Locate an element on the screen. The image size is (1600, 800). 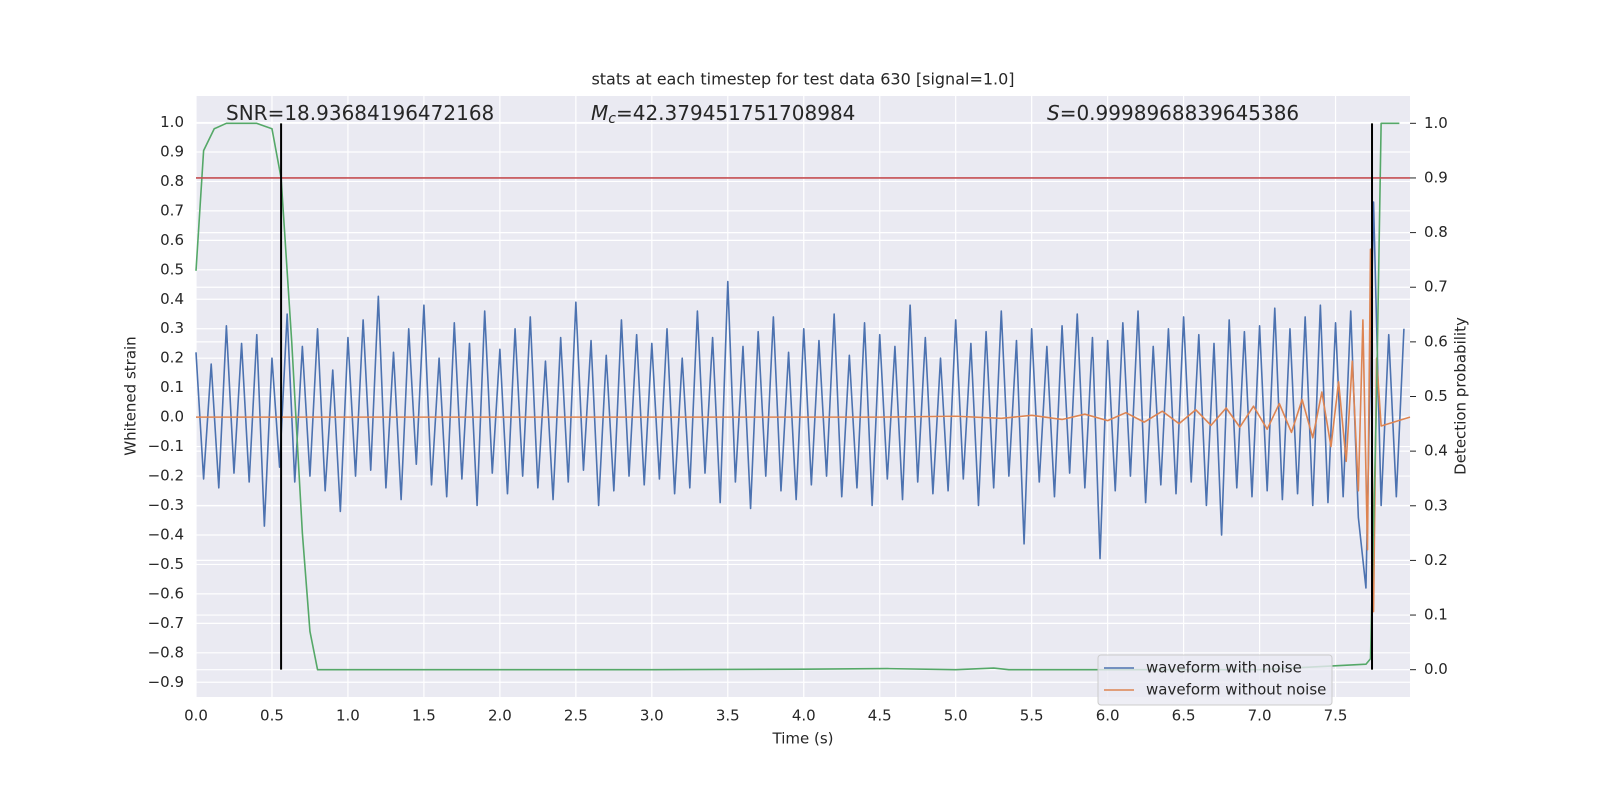
annotation: SNR=18.93684196472168 is located at coordinates (360, 113).